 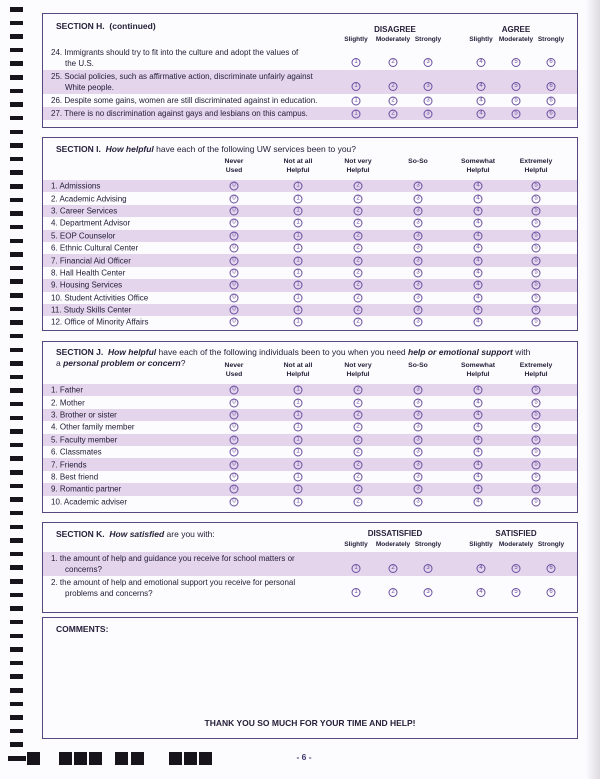 What do you see at coordinates (551, 86) in the screenshot?
I see `answer-bubble-6: 6` at bounding box center [551, 86].